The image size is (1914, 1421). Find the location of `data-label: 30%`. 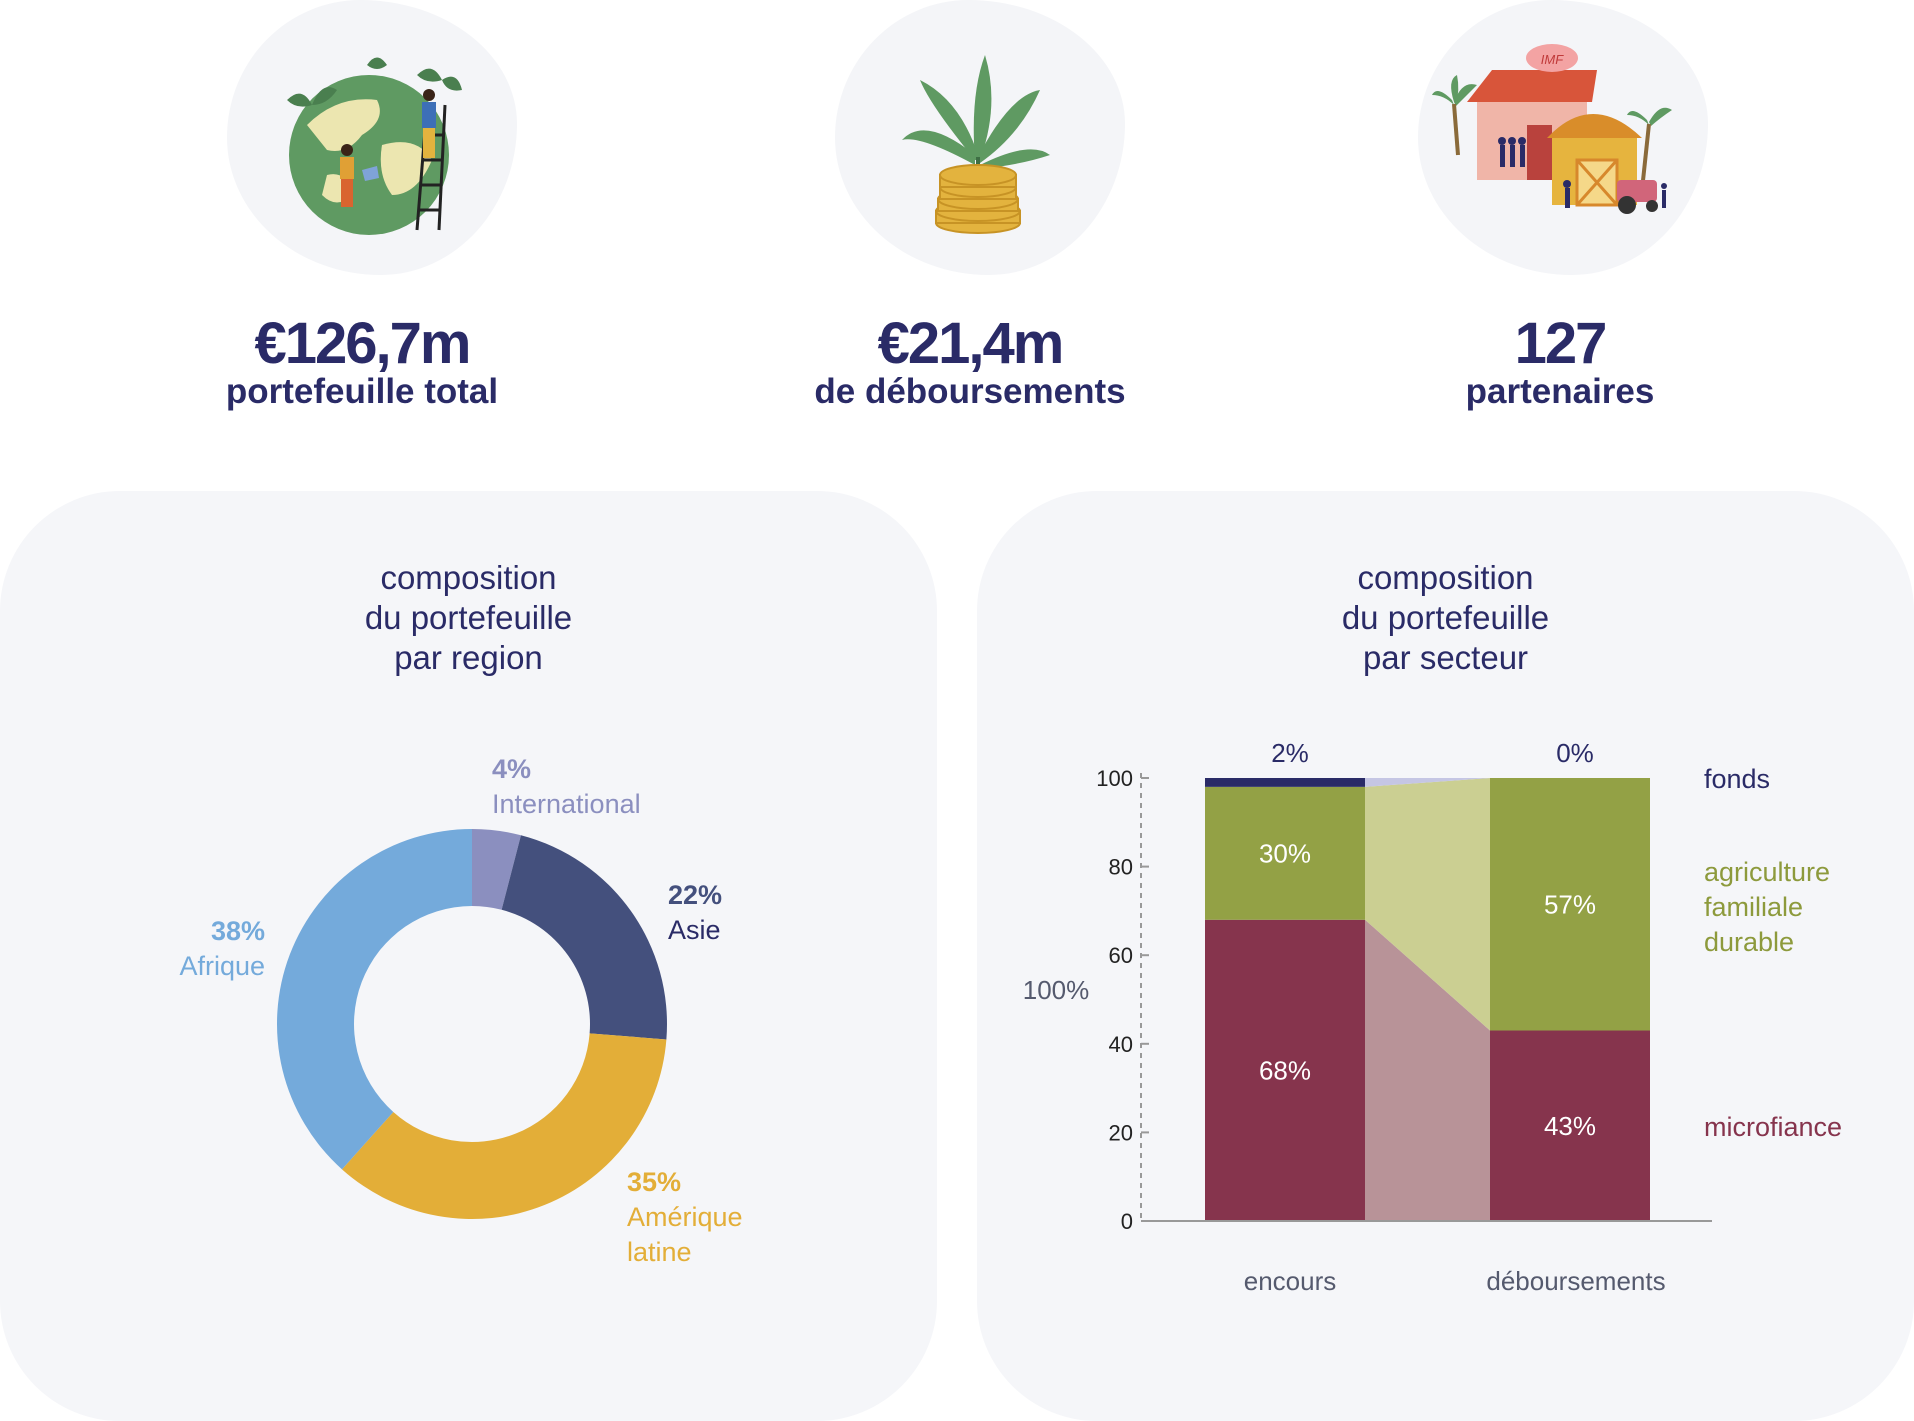

data-label: 30% is located at coordinates (1285, 853).